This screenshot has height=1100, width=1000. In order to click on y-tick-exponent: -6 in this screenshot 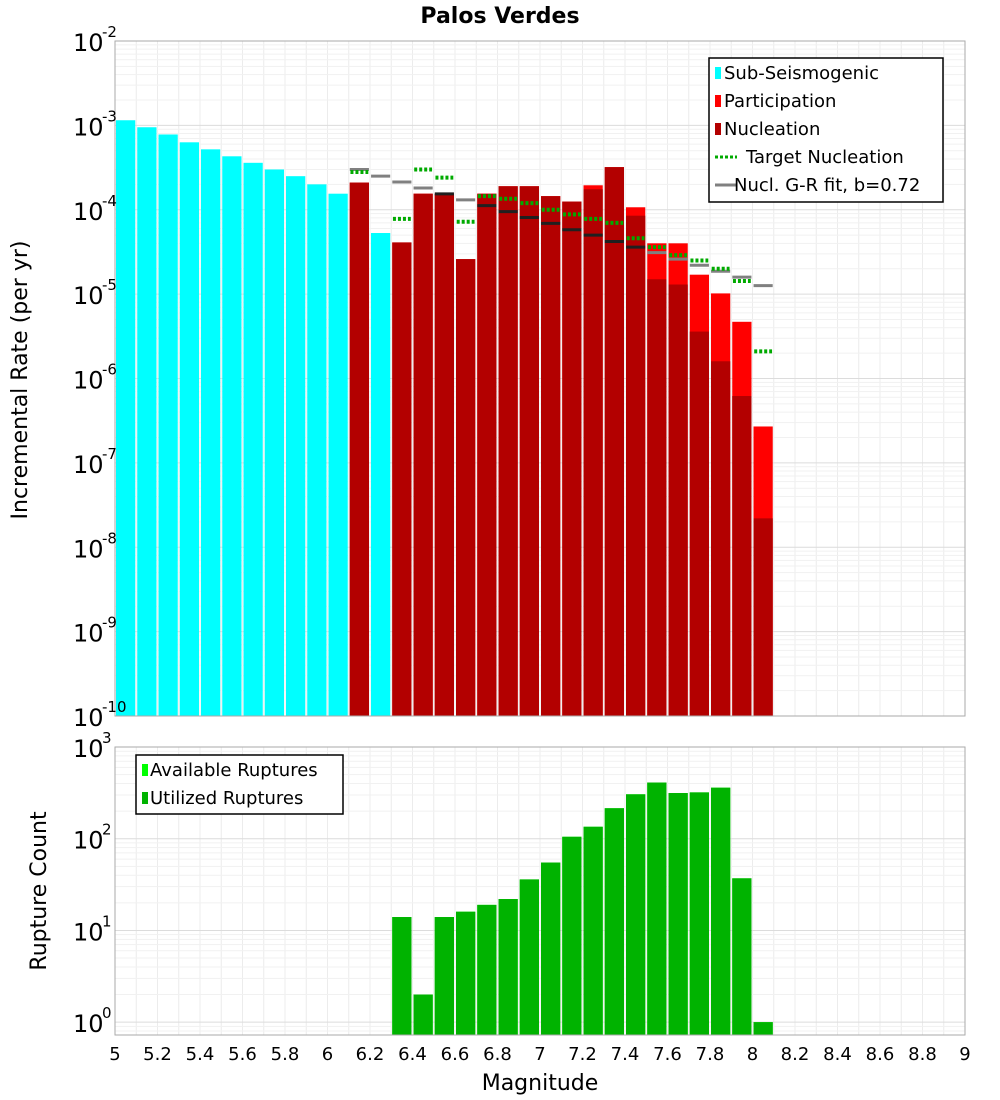, I will do `click(109, 370)`.